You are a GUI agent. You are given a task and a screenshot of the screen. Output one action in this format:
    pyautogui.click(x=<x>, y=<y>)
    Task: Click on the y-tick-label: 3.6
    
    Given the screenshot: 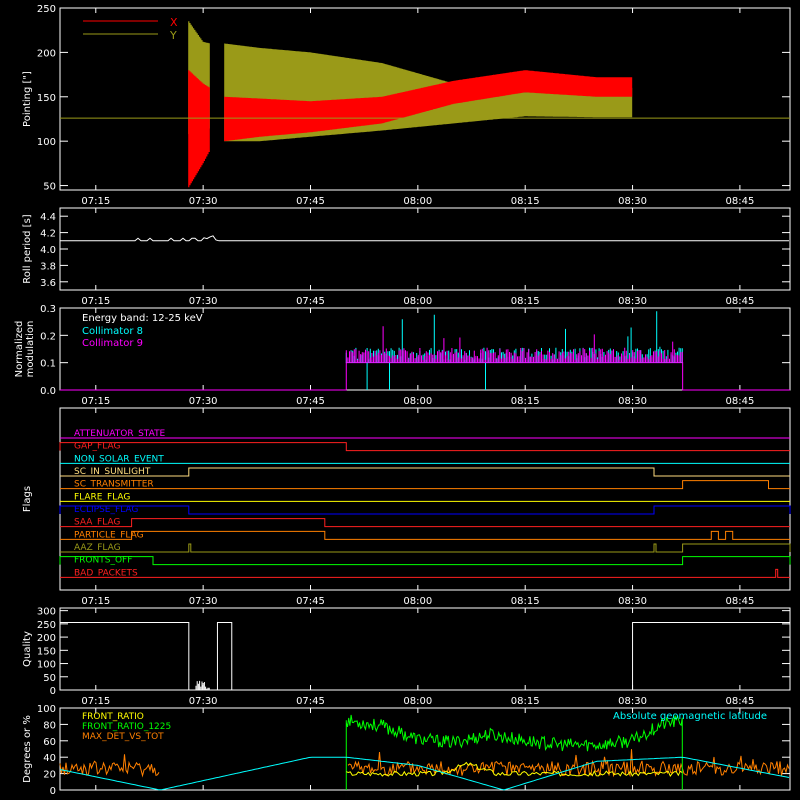 What is the action you would take?
    pyautogui.click(x=48, y=283)
    